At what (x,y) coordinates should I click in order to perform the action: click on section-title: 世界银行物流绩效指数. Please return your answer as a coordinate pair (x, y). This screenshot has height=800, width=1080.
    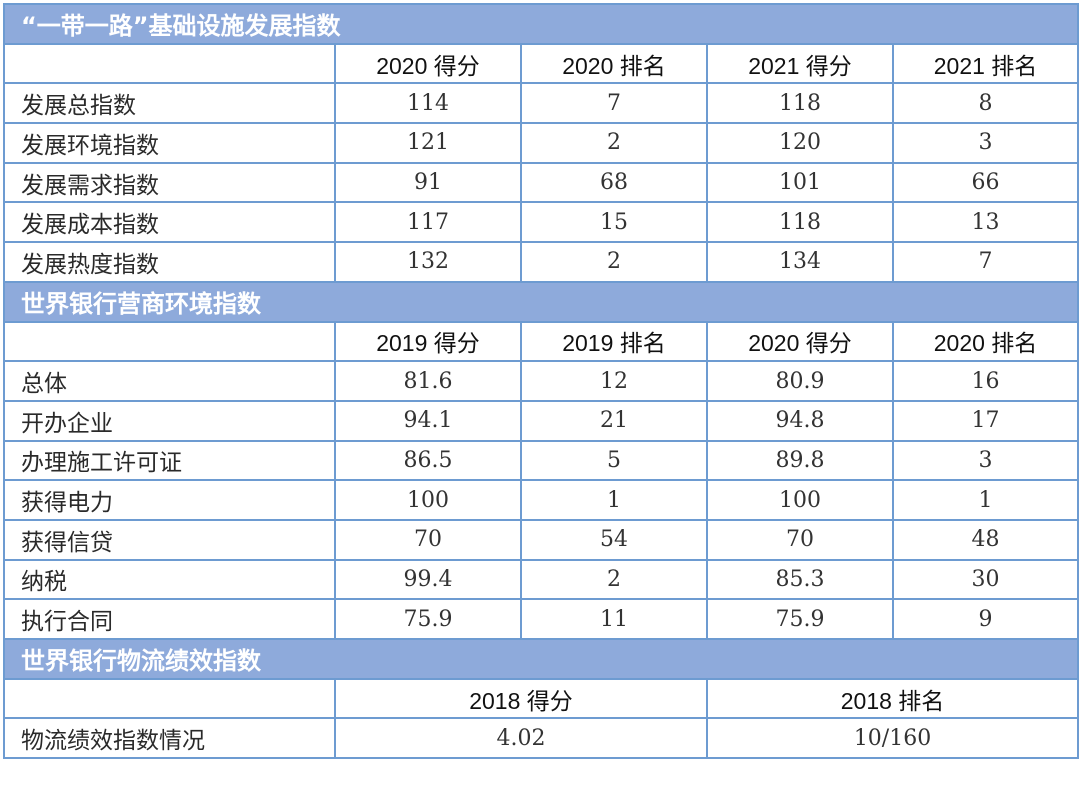
    Looking at the image, I should click on (541, 659).